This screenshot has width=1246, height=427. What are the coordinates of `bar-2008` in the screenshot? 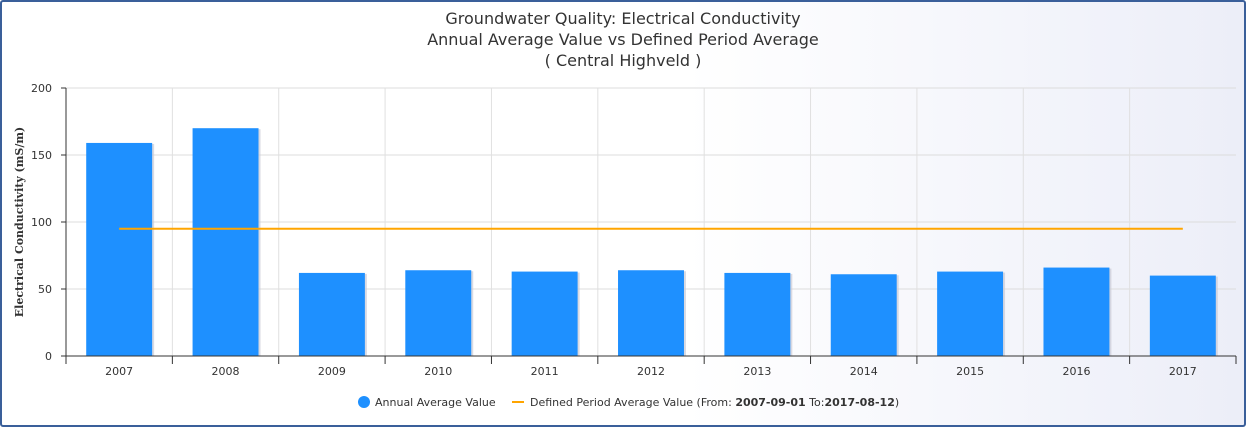 It's located at (225, 242).